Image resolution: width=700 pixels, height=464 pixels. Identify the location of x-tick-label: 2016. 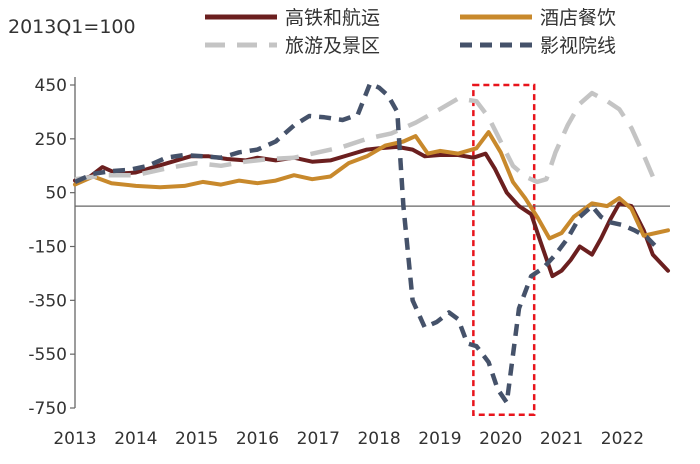
(257, 439).